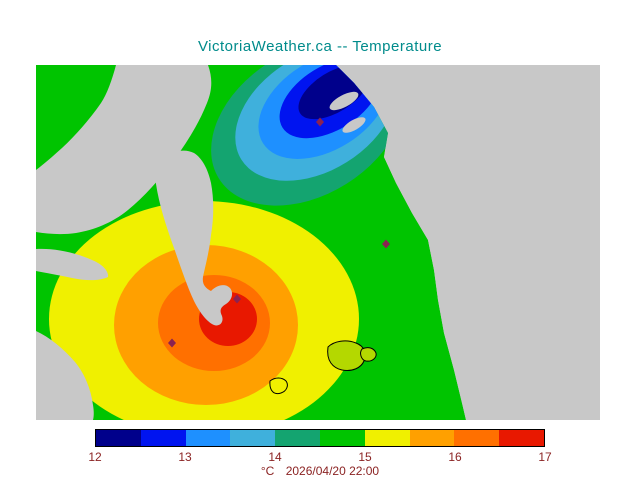 The width and height of the screenshot is (640, 480). Describe the element at coordinates (275, 457) in the screenshot. I see `colorbar-tick-label: 14` at that location.